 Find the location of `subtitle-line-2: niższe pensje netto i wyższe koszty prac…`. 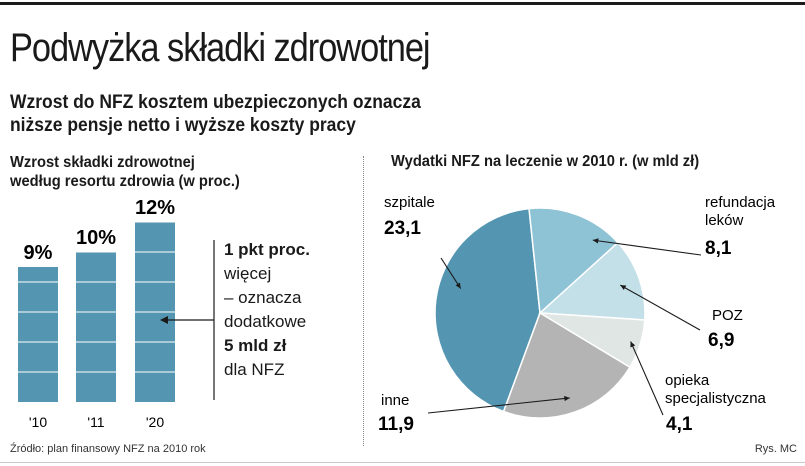

subtitle-line-2: niższe pensje netto i wyższe koszty prac… is located at coordinates (183, 125).